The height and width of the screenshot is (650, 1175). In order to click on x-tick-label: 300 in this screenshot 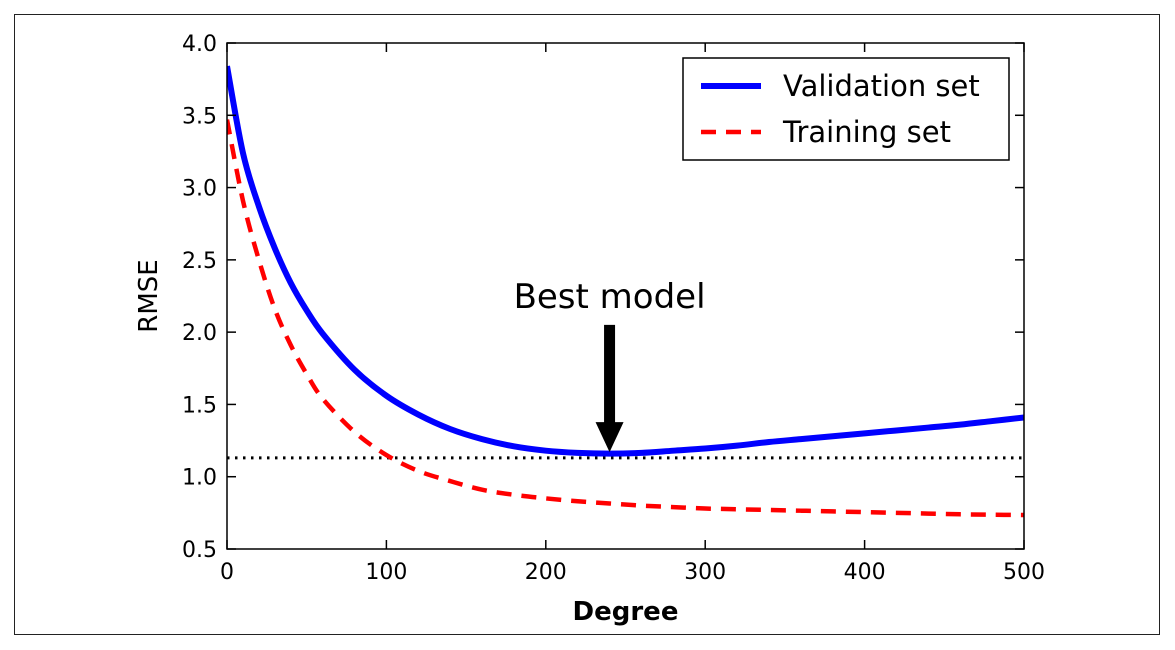, I will do `click(705, 572)`.